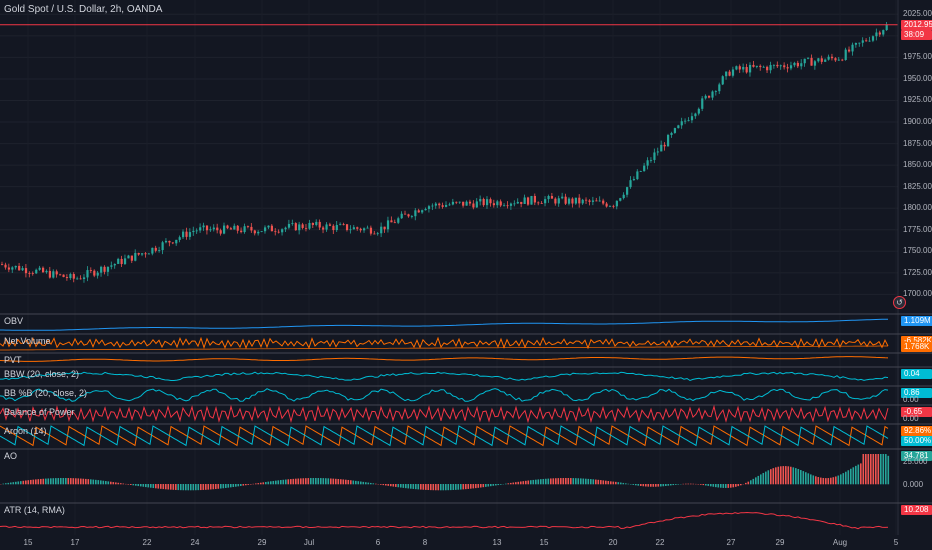 The height and width of the screenshot is (550, 932). What do you see at coordinates (613, 542) in the screenshot?
I see `time-axis-label: 20` at bounding box center [613, 542].